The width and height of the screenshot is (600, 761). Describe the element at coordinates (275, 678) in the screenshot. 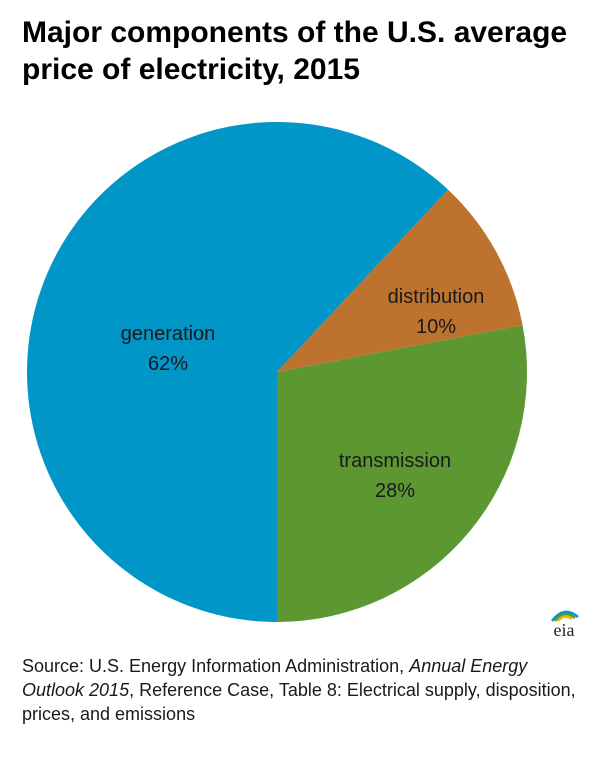

I see `source-publication: Annual Energy Outlook 2015` at that location.